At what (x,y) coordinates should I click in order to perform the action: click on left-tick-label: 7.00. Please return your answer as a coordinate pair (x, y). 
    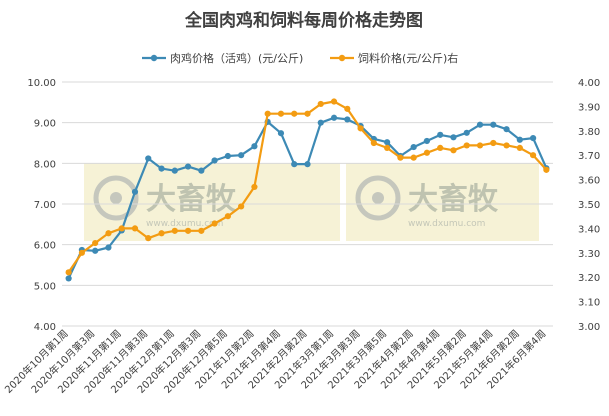
    Looking at the image, I should click on (45, 205).